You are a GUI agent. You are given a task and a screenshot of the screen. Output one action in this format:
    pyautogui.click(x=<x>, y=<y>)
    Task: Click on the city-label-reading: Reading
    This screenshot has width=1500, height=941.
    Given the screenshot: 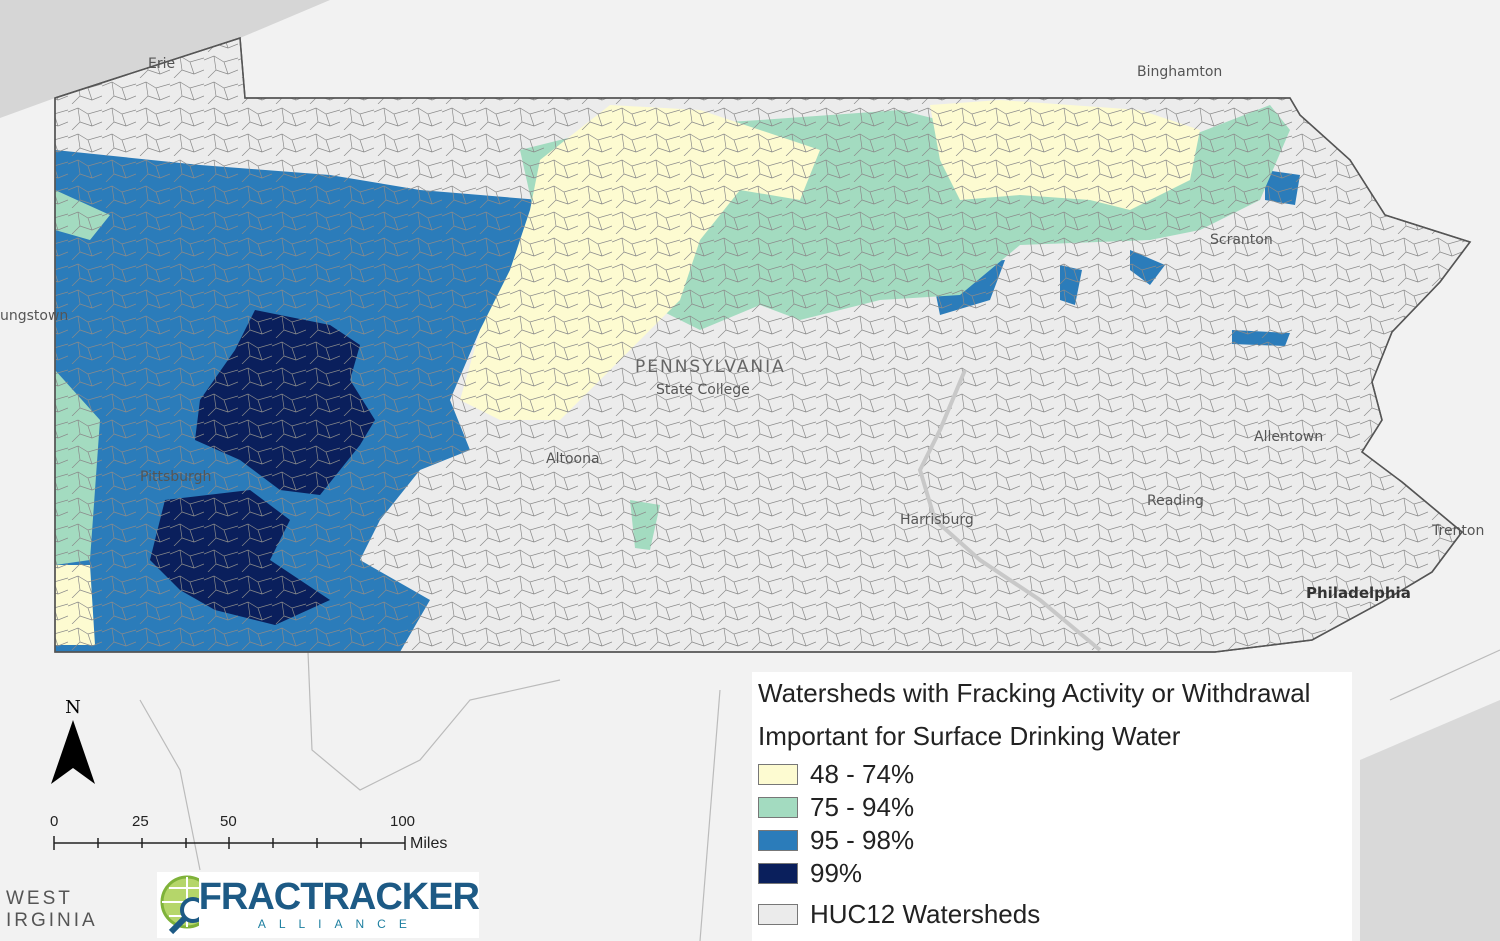 What is the action you would take?
    pyautogui.click(x=1175, y=501)
    